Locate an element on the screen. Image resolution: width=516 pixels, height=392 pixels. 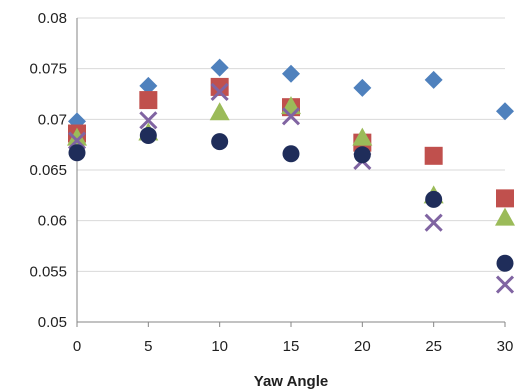
x-tick-label: 5 is located at coordinates (148, 346).